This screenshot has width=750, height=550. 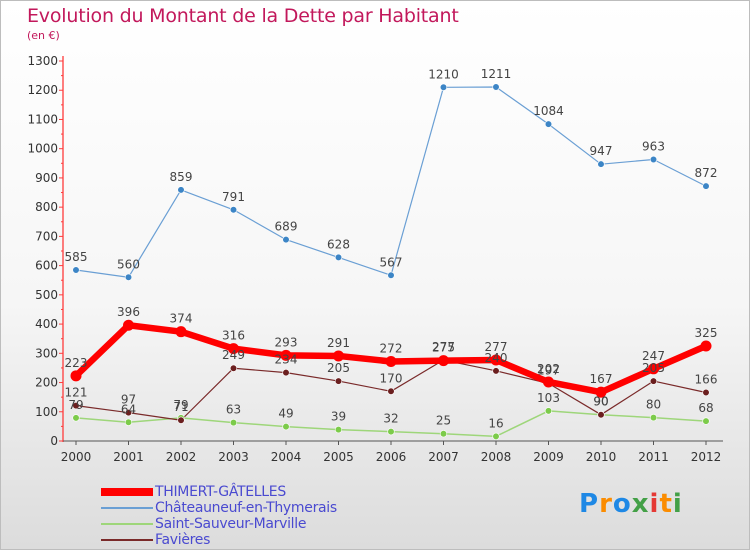 What do you see at coordinates (46, 324) in the screenshot?
I see `y-tick-label: 400` at bounding box center [46, 324].